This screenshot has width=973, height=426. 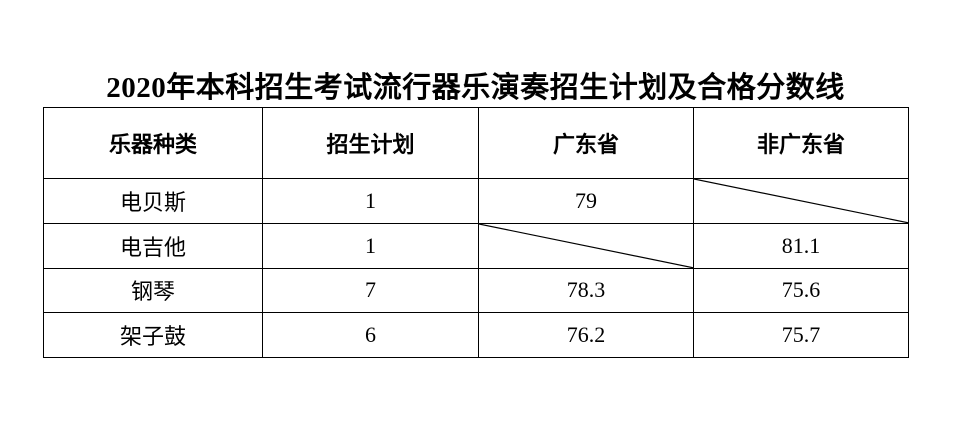 I want to click on cell-instrument: 电贝斯, so click(x=153, y=201).